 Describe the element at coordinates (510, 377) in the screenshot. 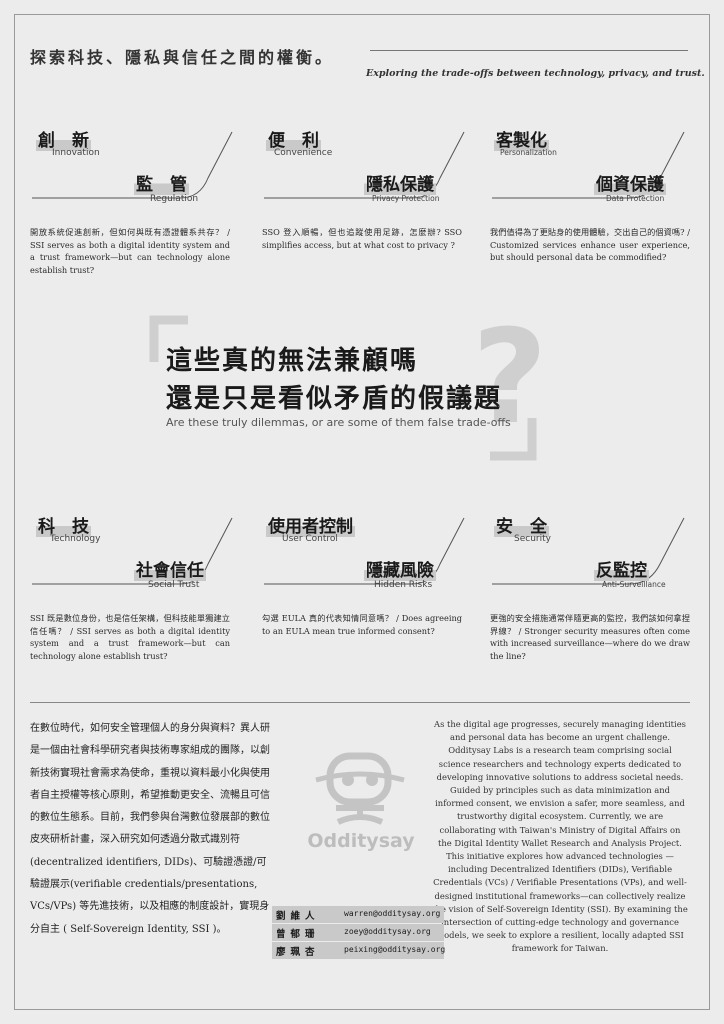

I see `question-mark-graphic: ?` at that location.